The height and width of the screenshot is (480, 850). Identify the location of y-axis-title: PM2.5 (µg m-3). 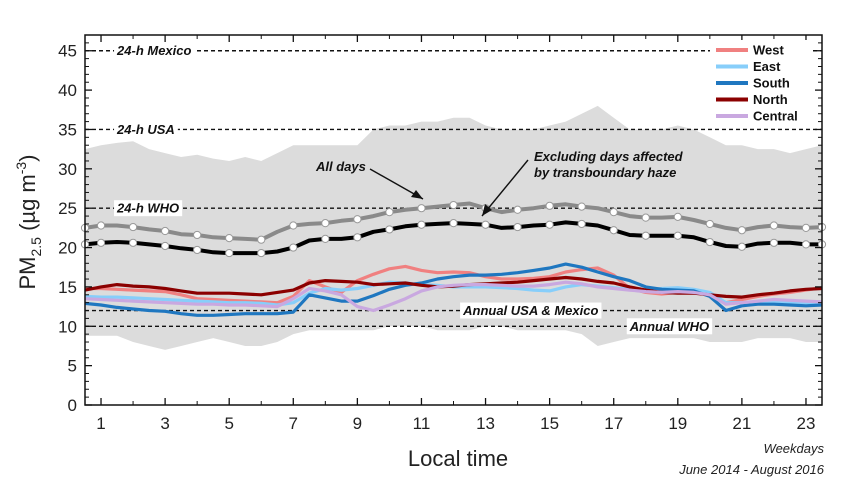
(28, 221).